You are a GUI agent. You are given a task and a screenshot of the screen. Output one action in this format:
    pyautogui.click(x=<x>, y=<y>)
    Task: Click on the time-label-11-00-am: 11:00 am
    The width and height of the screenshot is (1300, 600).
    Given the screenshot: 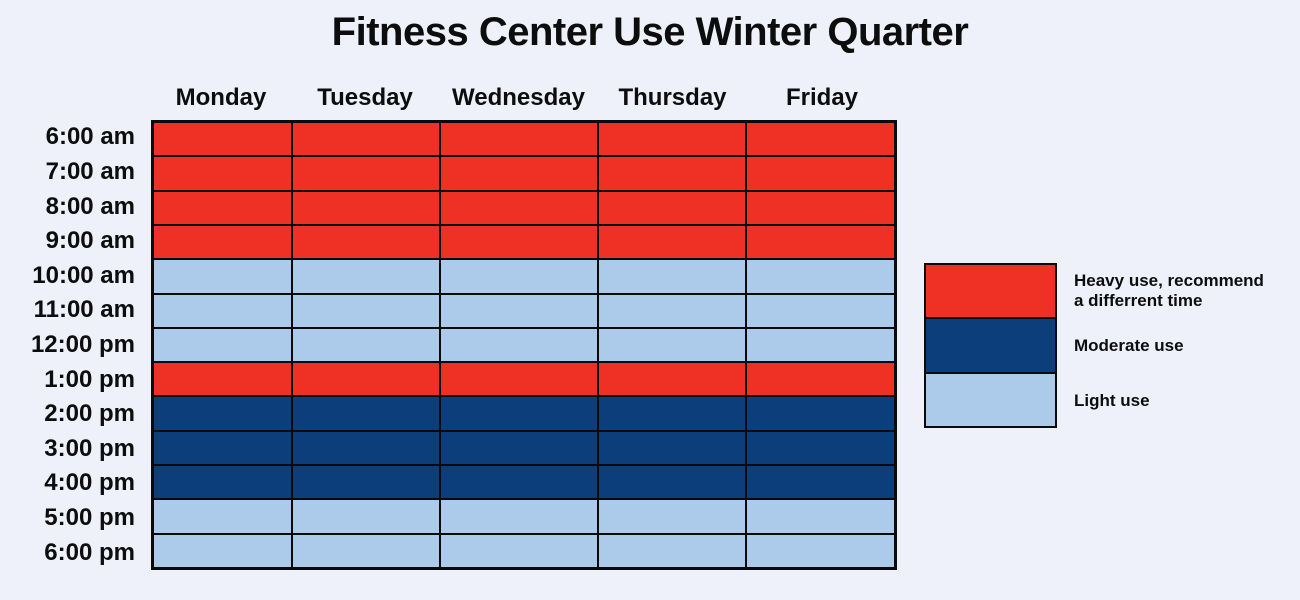 What is the action you would take?
    pyautogui.click(x=84, y=310)
    